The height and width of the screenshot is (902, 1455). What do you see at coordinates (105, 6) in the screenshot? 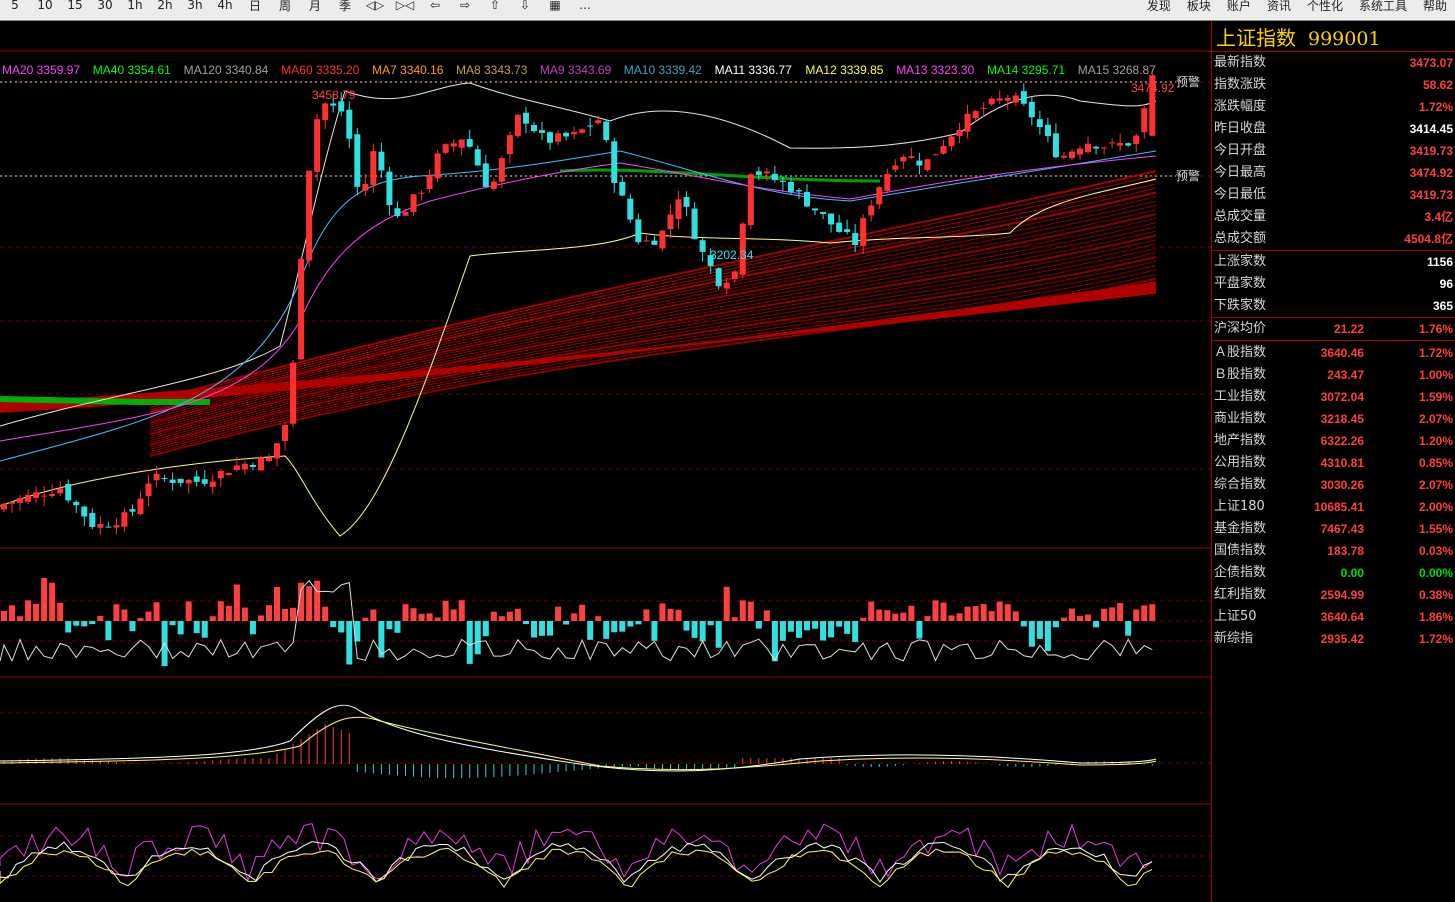
I see `period-button: 30` at bounding box center [105, 6].